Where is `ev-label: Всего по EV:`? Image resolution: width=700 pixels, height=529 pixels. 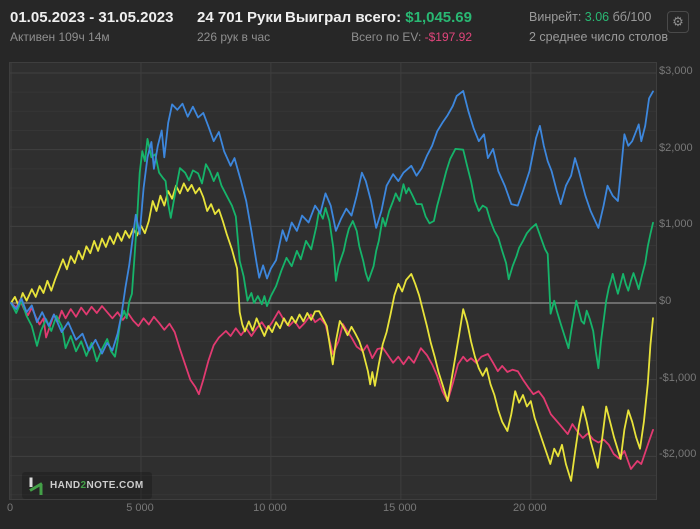 ev-label: Всего по EV: is located at coordinates (386, 37).